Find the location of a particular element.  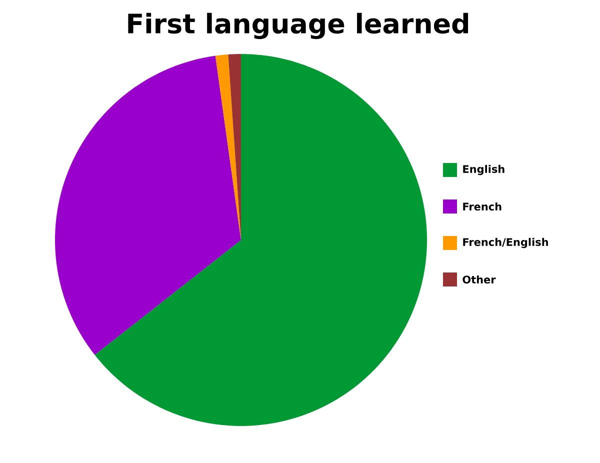

legend-label: French/English is located at coordinates (505, 243).